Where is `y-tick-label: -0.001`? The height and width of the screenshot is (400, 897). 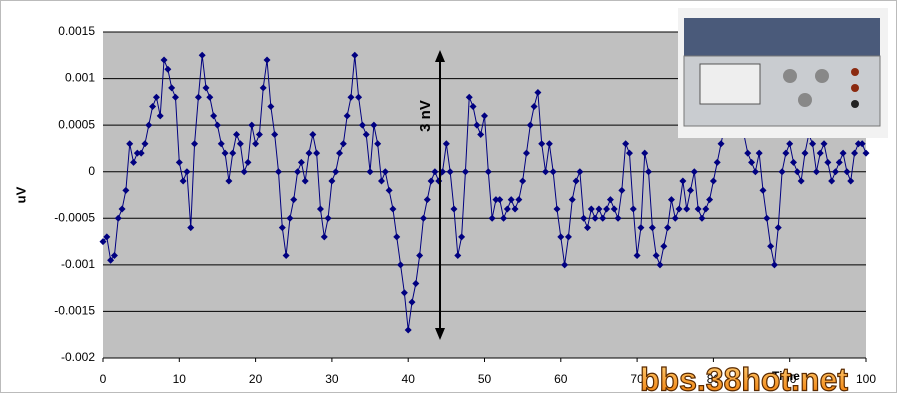
y-tick-label: -0.001 is located at coordinates (78, 264).